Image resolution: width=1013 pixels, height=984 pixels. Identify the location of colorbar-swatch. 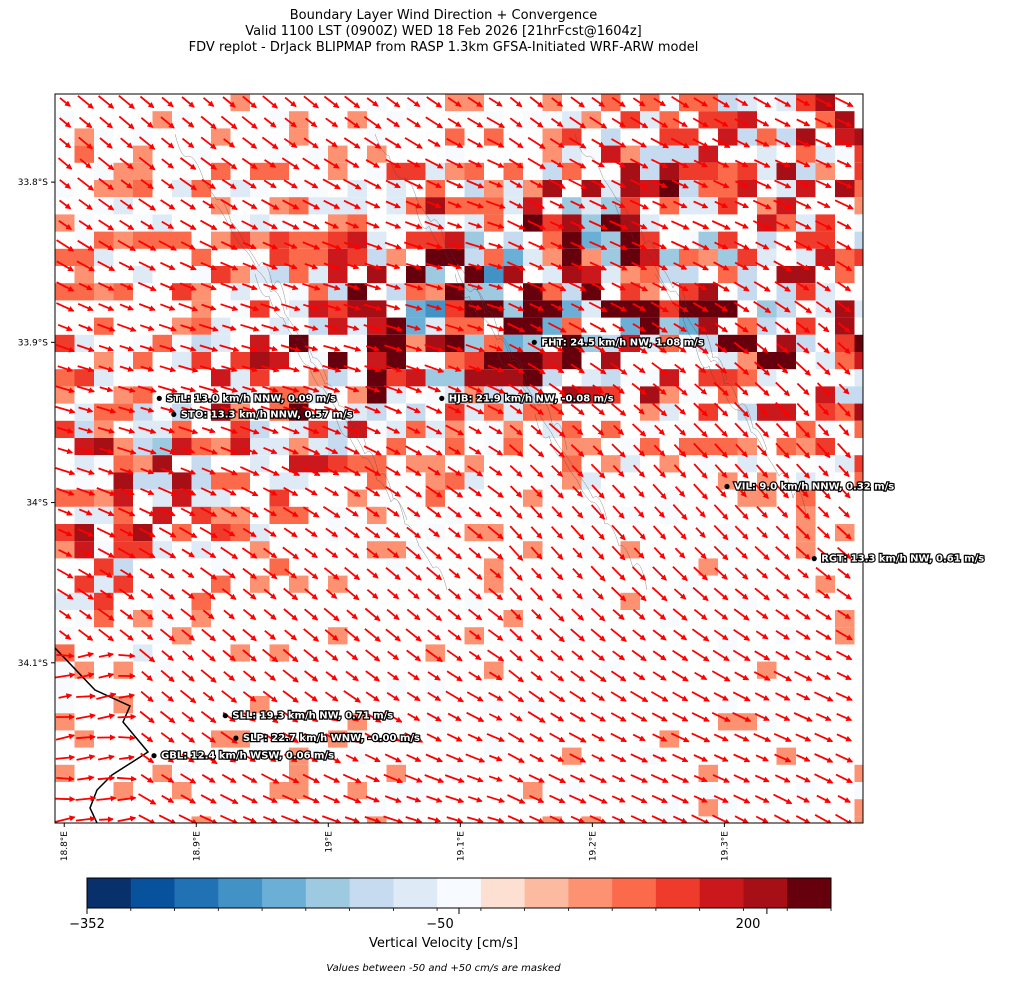
(765, 893).